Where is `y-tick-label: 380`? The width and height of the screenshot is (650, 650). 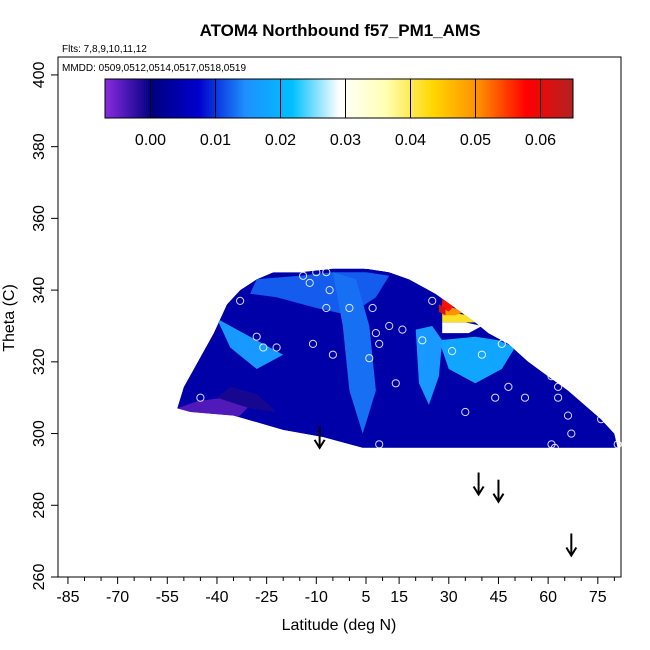
y-tick-label: 380 is located at coordinates (39, 146).